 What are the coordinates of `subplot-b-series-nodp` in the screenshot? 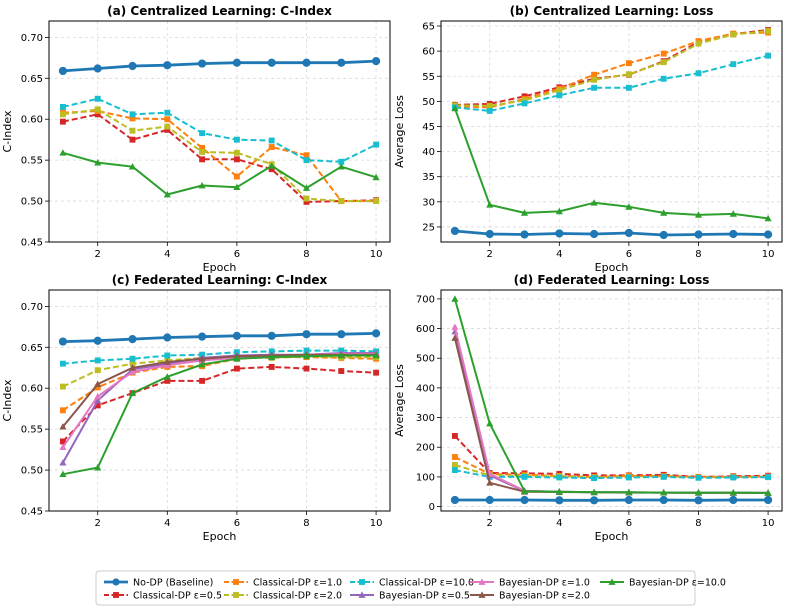 It's located at (611, 233).